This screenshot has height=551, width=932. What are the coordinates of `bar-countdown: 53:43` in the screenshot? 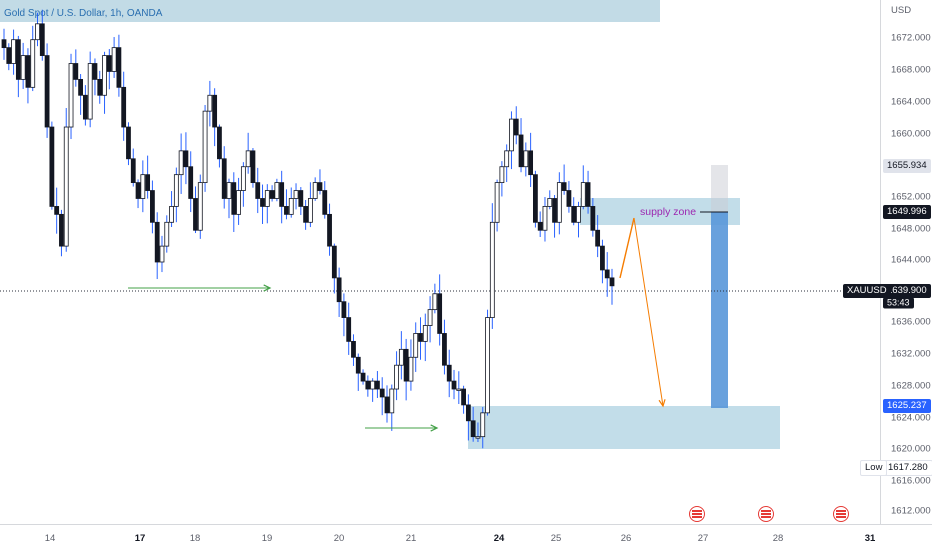 It's located at (898, 303).